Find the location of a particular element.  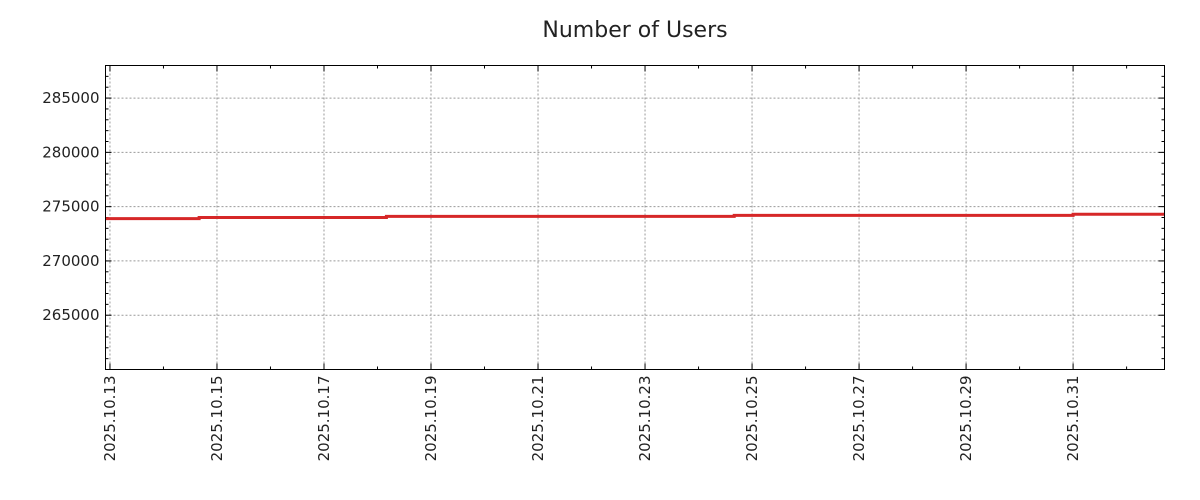

y-tick-label: 280000 is located at coordinates (70, 152).